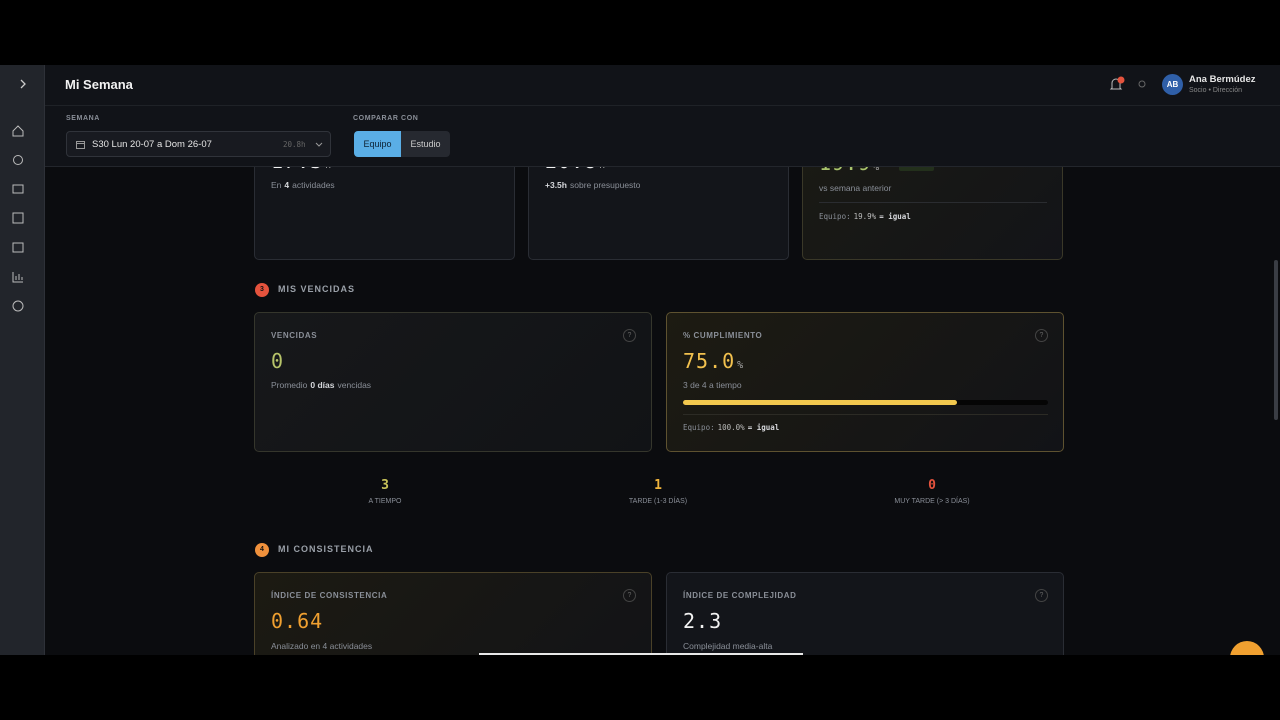  Describe the element at coordinates (1172, 84) in the screenshot. I see `avatar: AB` at that location.